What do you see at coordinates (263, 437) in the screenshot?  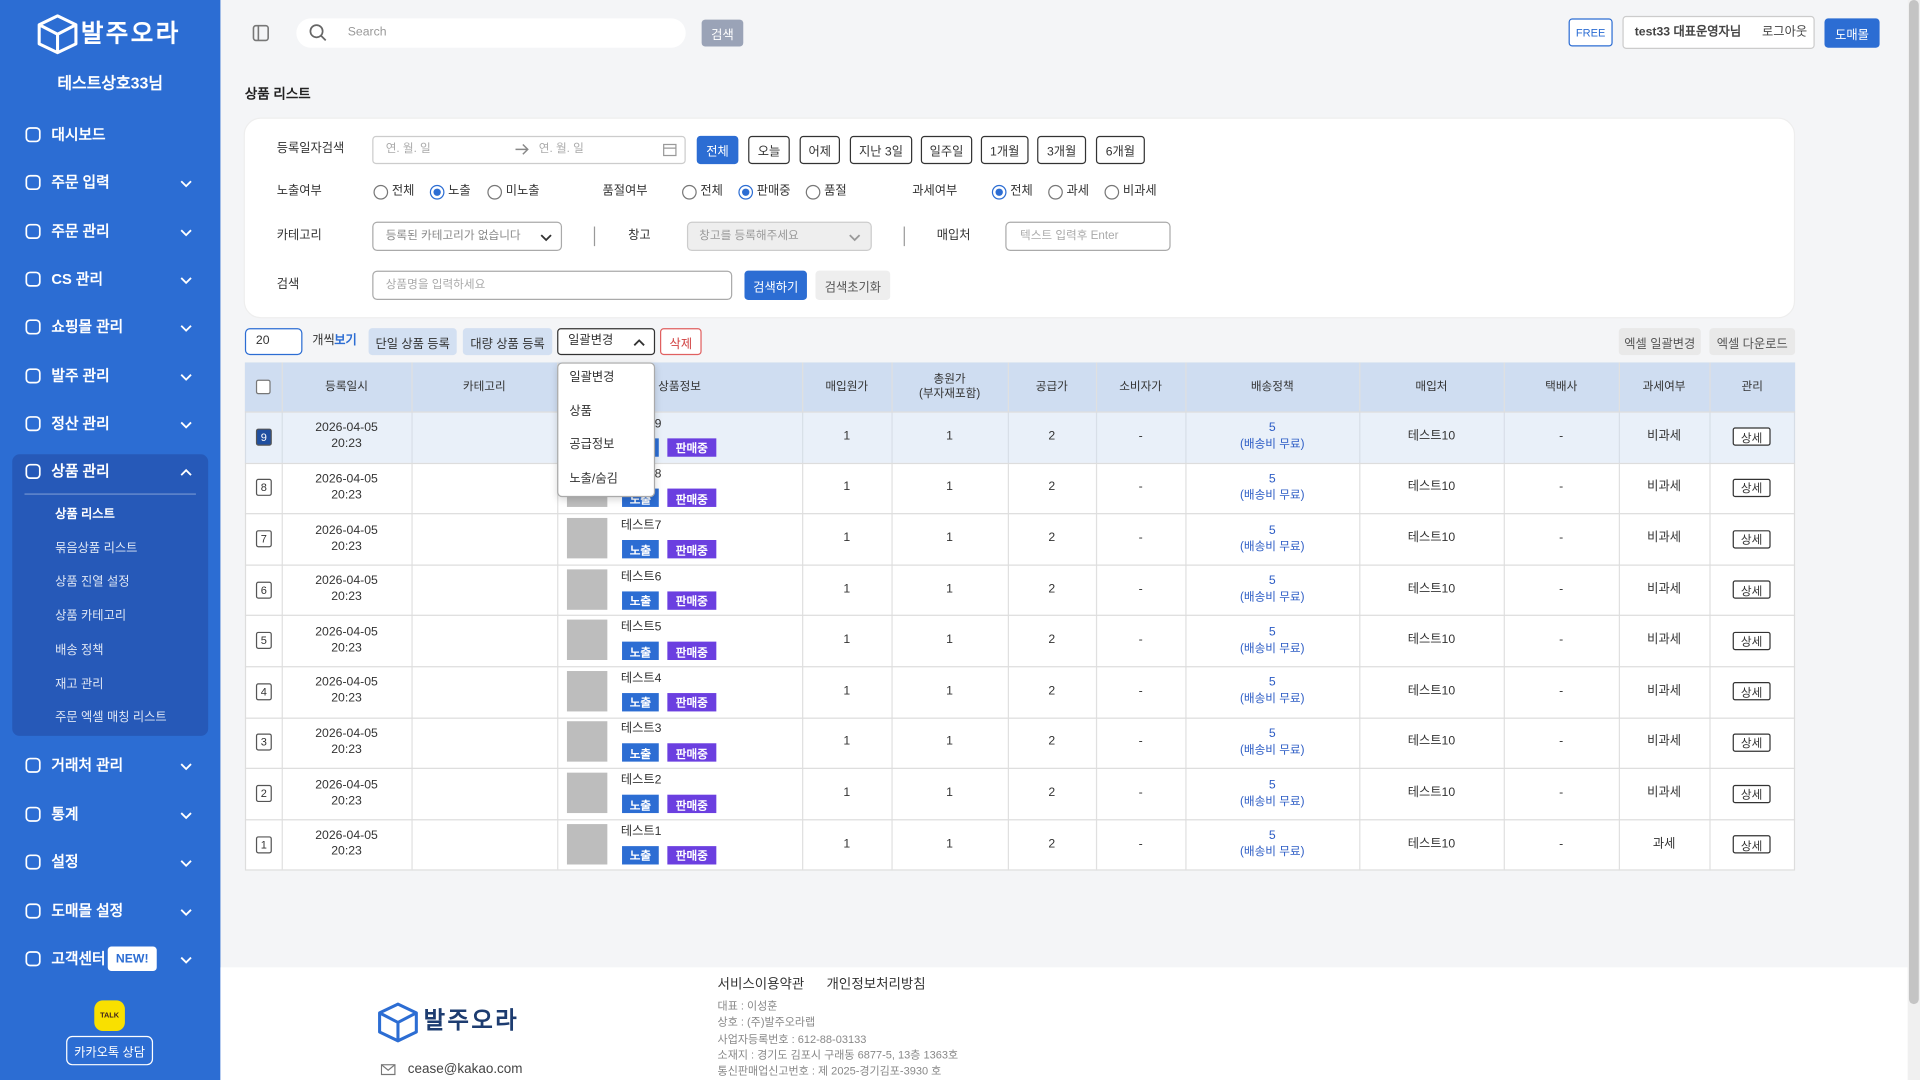 I see `row-number-box: 9` at bounding box center [263, 437].